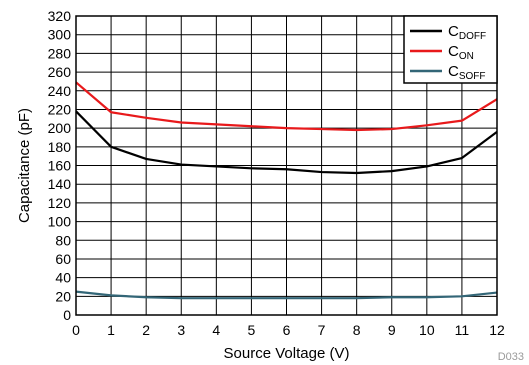  Describe the element at coordinates (392, 330) in the screenshot. I see `x-tick-label: 9` at that location.